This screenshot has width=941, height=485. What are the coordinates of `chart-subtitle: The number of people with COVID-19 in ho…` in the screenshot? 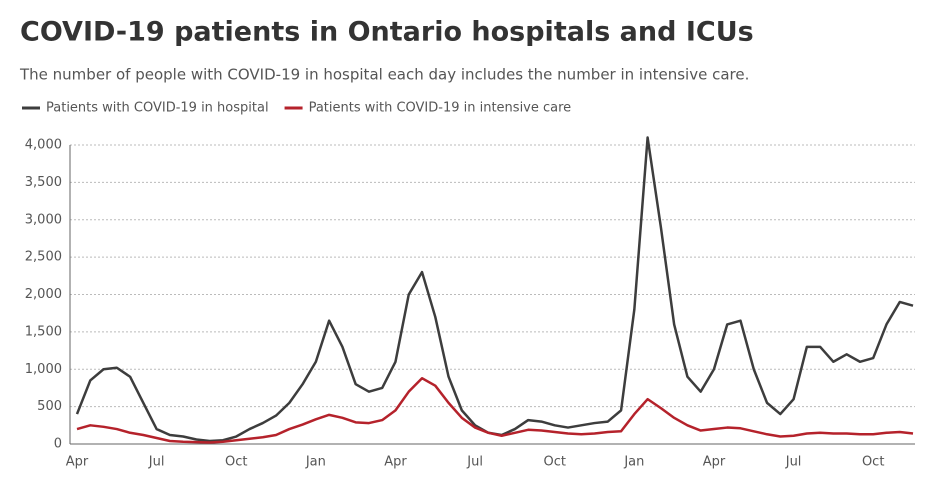 It's located at (384, 75).